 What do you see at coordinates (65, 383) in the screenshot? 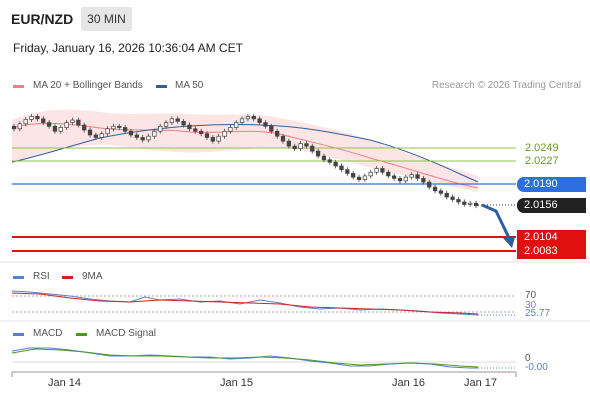
I see `x-label-jan14: Jan 14` at bounding box center [65, 383].